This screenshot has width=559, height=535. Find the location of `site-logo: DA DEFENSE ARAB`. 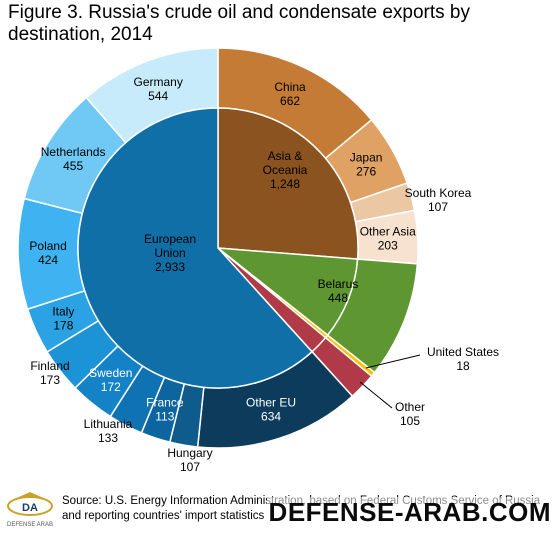

site-logo: DA DEFENSE ARAB is located at coordinates (30, 511).